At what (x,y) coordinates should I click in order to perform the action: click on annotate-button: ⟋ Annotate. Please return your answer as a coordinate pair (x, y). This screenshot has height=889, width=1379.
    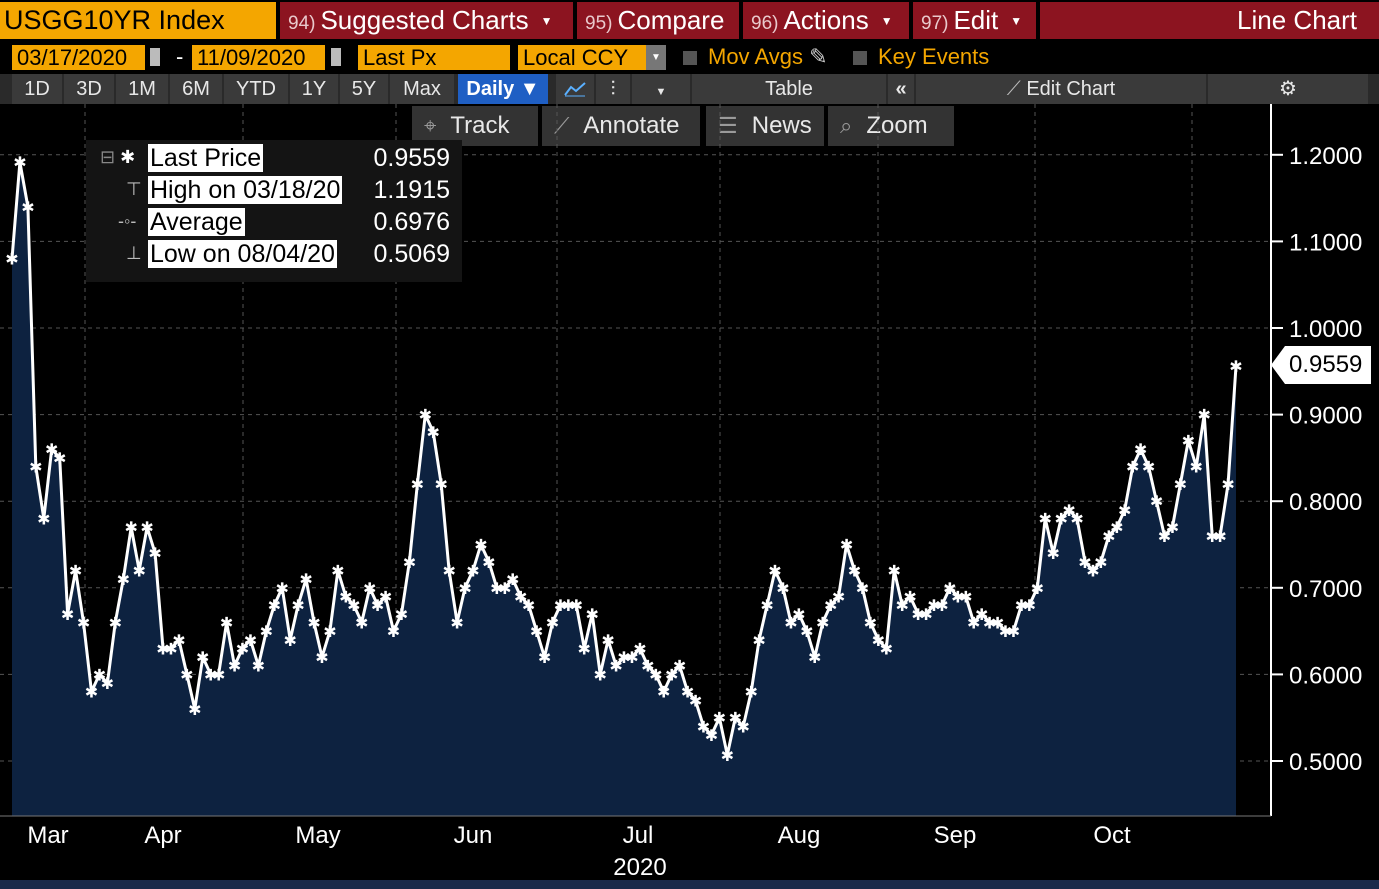
    Looking at the image, I should click on (621, 126).